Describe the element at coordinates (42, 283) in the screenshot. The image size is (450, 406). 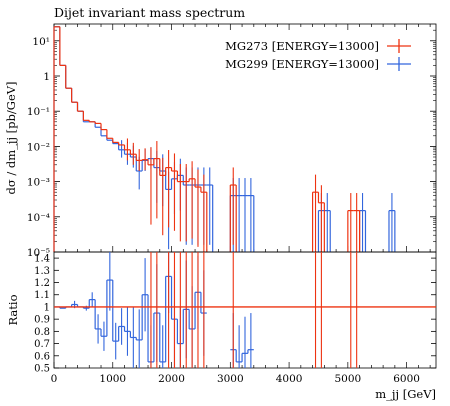
I see `ratio-y-tick-label: 1.2` at that location.